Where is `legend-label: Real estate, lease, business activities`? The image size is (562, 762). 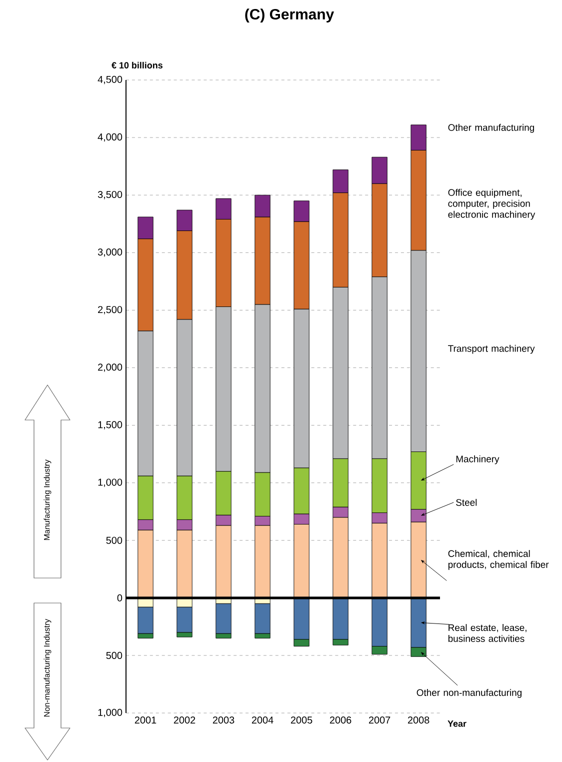
legend-label: Real estate, lease, business activities is located at coordinates (487, 633).